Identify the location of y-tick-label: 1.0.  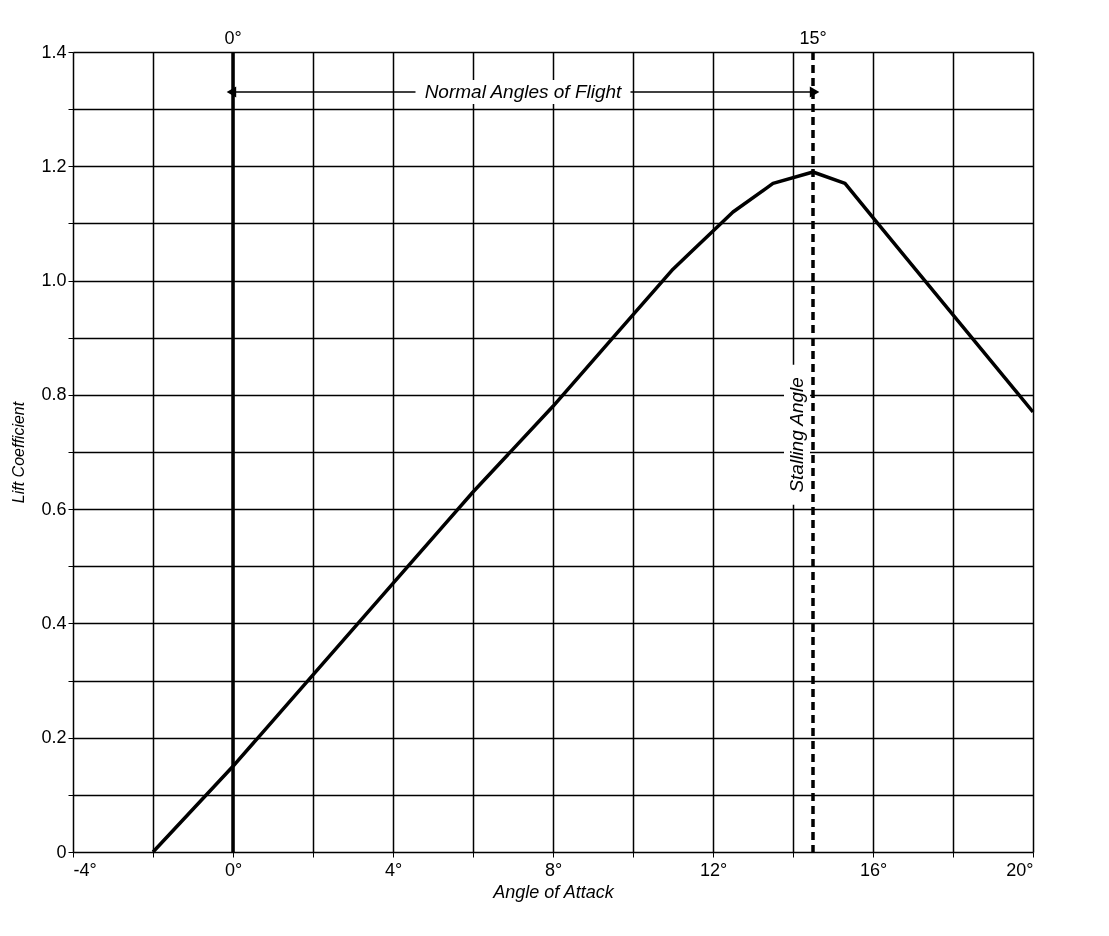
(54, 280).